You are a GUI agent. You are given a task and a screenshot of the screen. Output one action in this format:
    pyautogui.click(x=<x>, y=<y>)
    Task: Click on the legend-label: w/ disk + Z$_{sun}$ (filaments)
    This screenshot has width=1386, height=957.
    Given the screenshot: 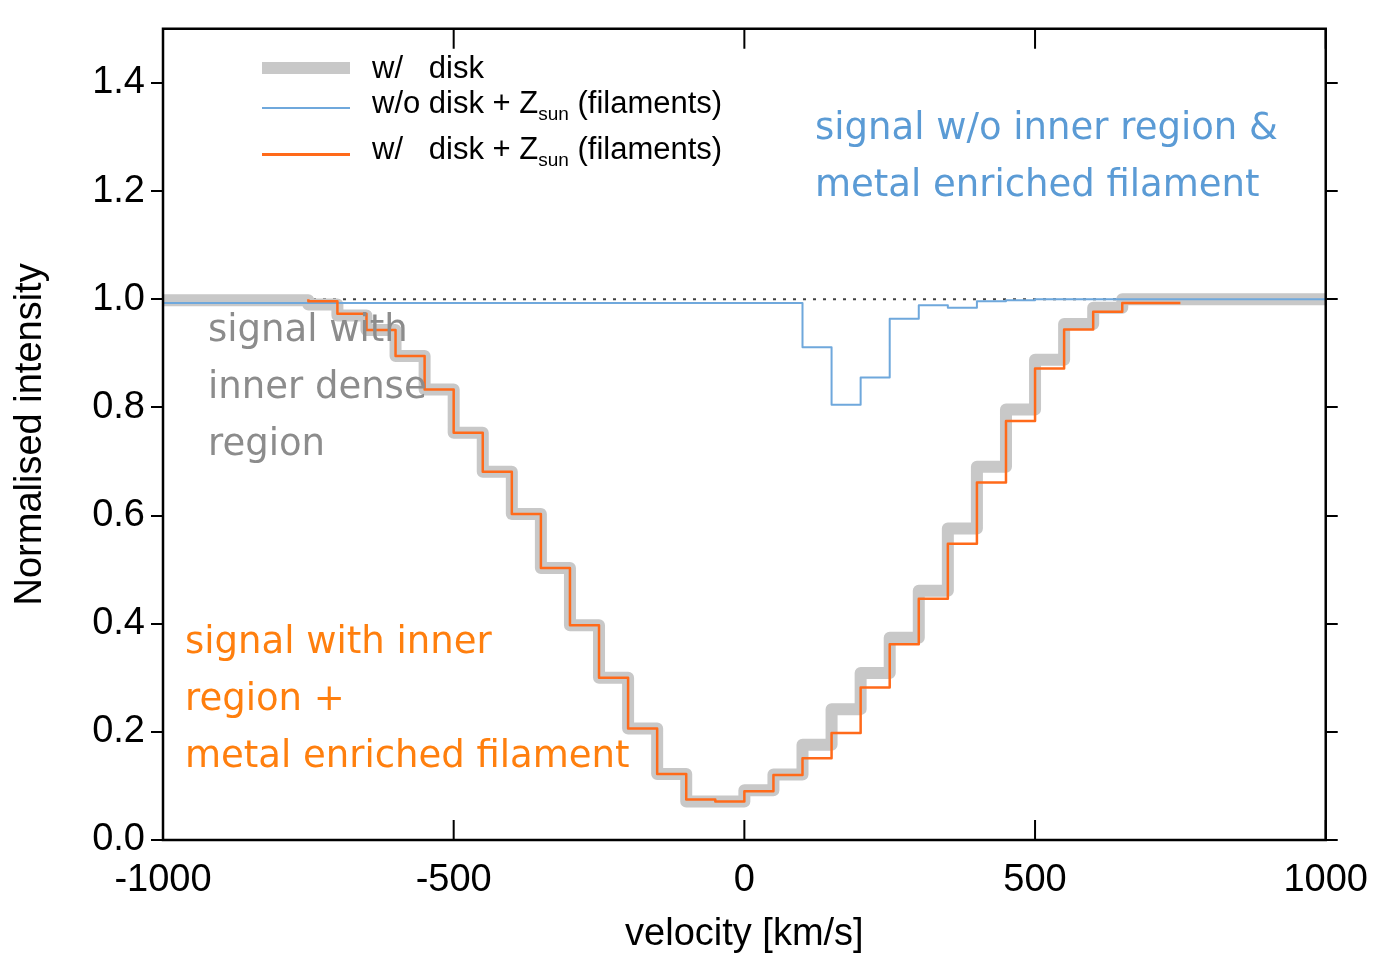 What is the action you would take?
    pyautogui.click(x=547, y=152)
    